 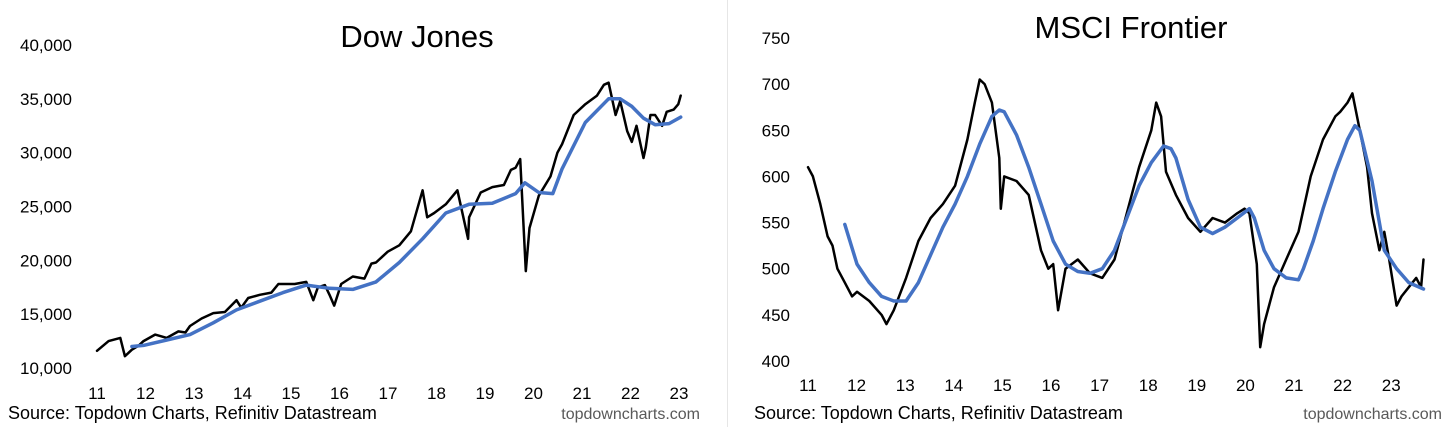 I want to click on y-tick-label: 400, so click(x=776, y=361).